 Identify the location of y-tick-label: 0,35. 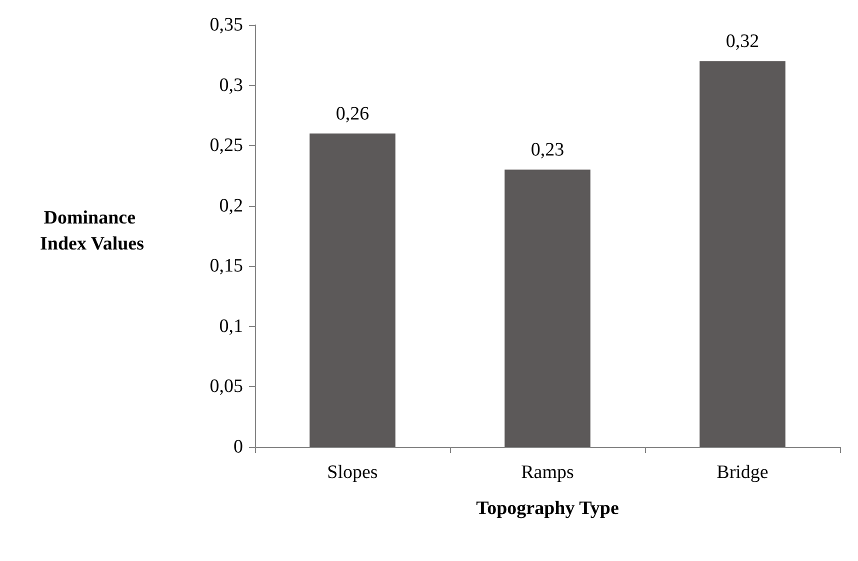
(226, 25).